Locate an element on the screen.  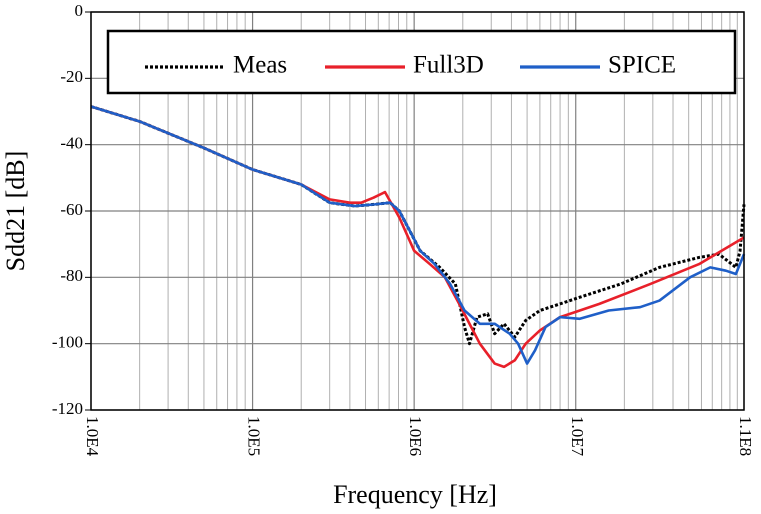
x-axis-label: Frequency [Hz] is located at coordinates (415, 494).